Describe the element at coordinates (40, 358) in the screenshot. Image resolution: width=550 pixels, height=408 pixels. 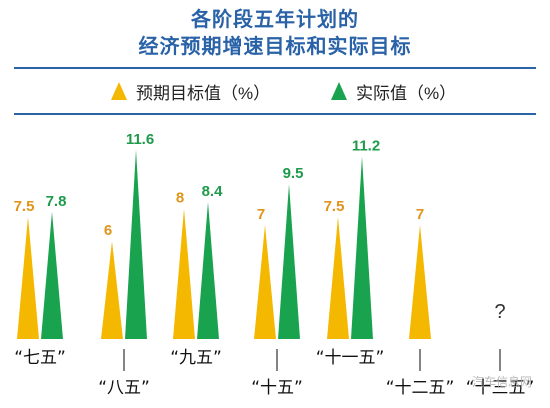
I see `category-label: “七五”` at that location.